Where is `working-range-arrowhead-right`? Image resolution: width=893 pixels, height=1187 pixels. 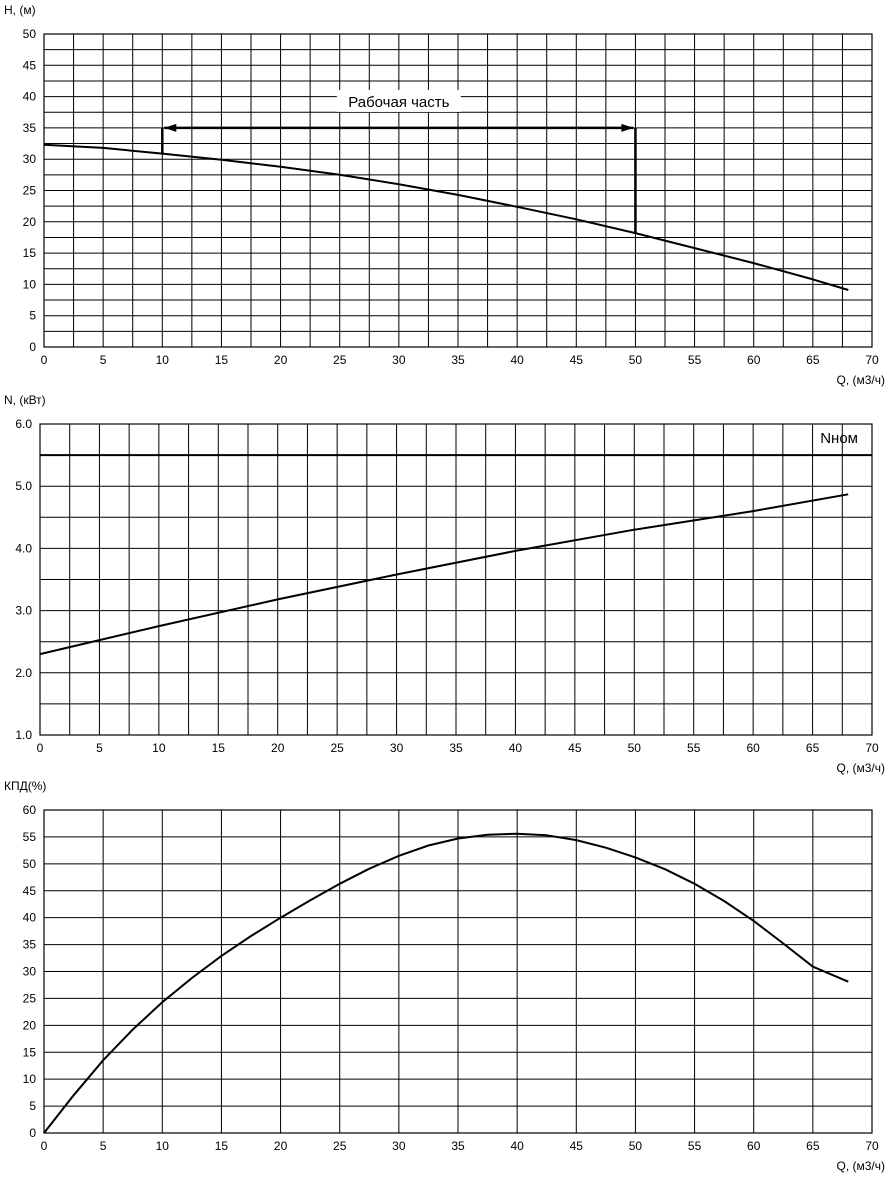
working-range-arrowhead-right is located at coordinates (627, 127).